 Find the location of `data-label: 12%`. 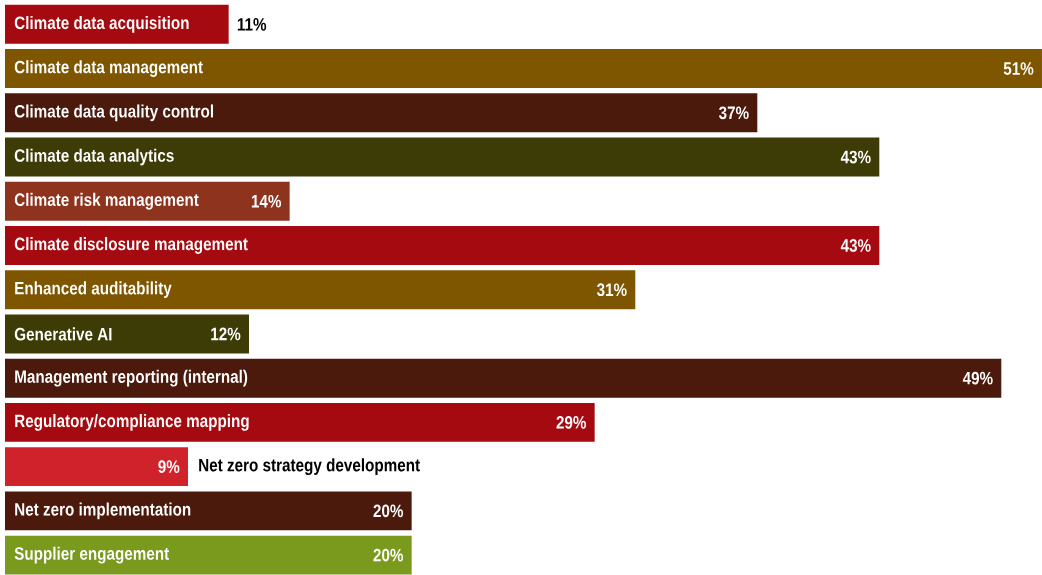

data-label: 12% is located at coordinates (226, 334).